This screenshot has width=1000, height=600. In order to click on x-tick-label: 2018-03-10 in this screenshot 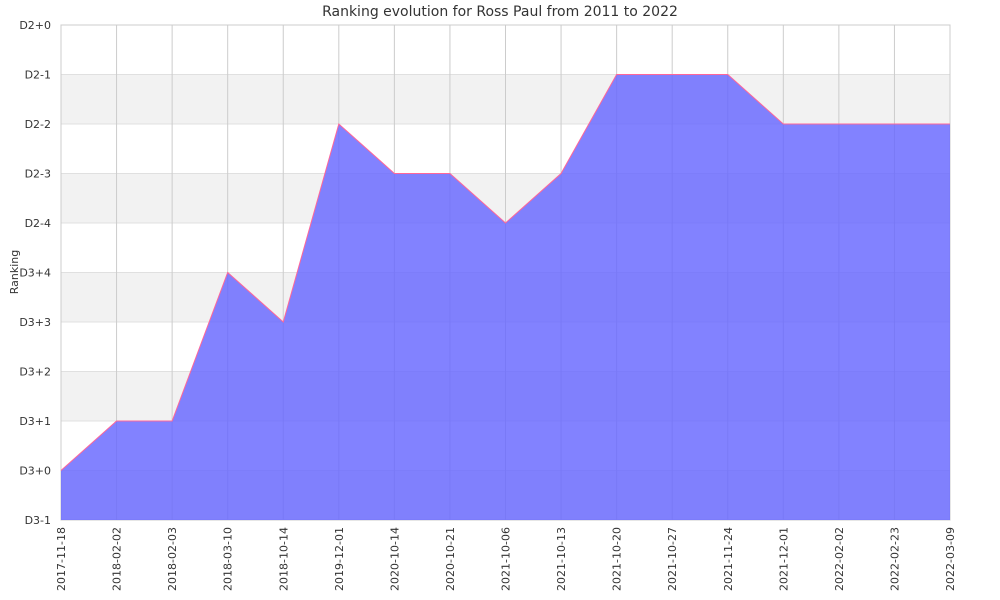, I will do `click(228, 559)`.